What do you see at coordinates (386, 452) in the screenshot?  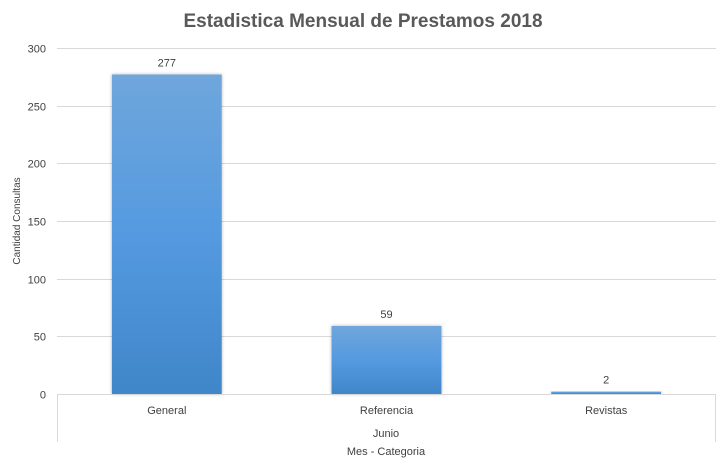 I see `x-axis-label: Mes - Categoria` at bounding box center [386, 452].